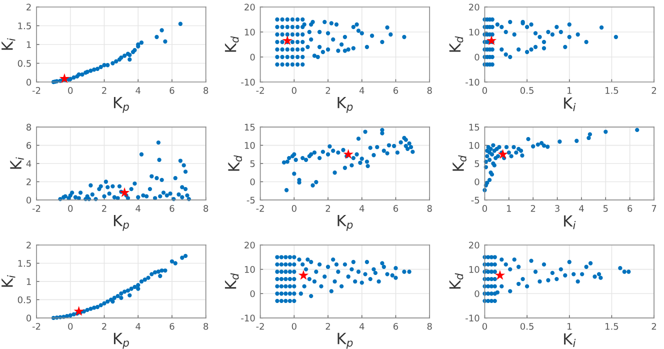 Image resolution: width=664 pixels, height=349 pixels. I want to click on x-tick-label: 3, so click(557, 208).